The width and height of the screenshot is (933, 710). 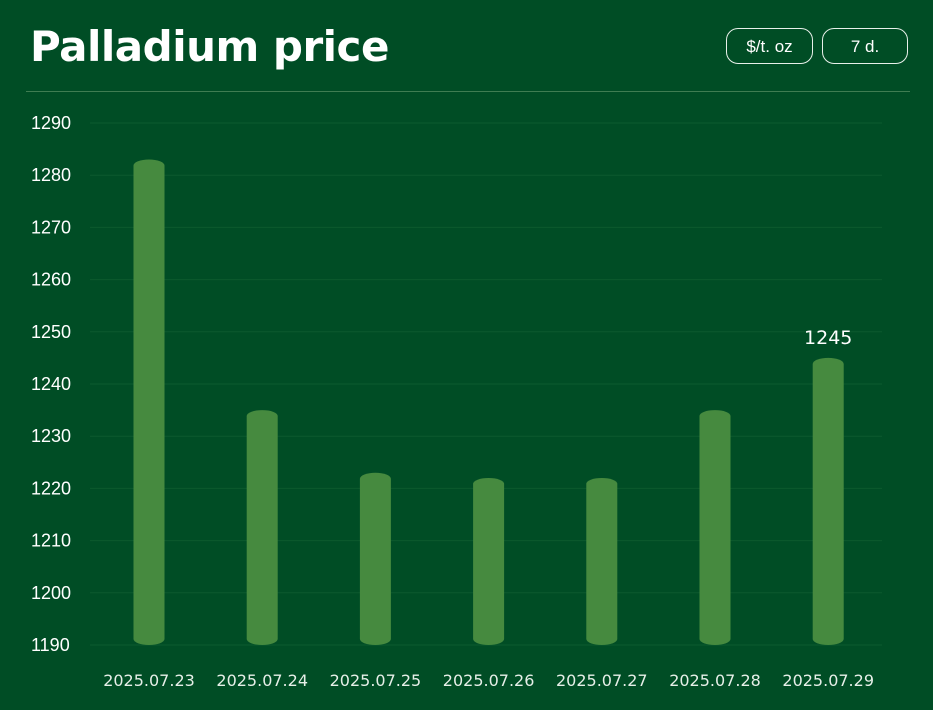 I want to click on x-tick-label: 2025.07.26, so click(x=489, y=680).